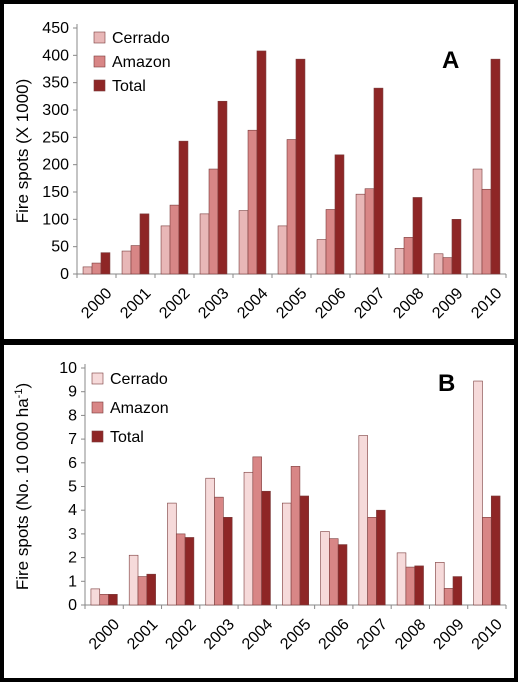  What do you see at coordinates (72, 581) in the screenshot?
I see `y-tick-label: 1` at bounding box center [72, 581].